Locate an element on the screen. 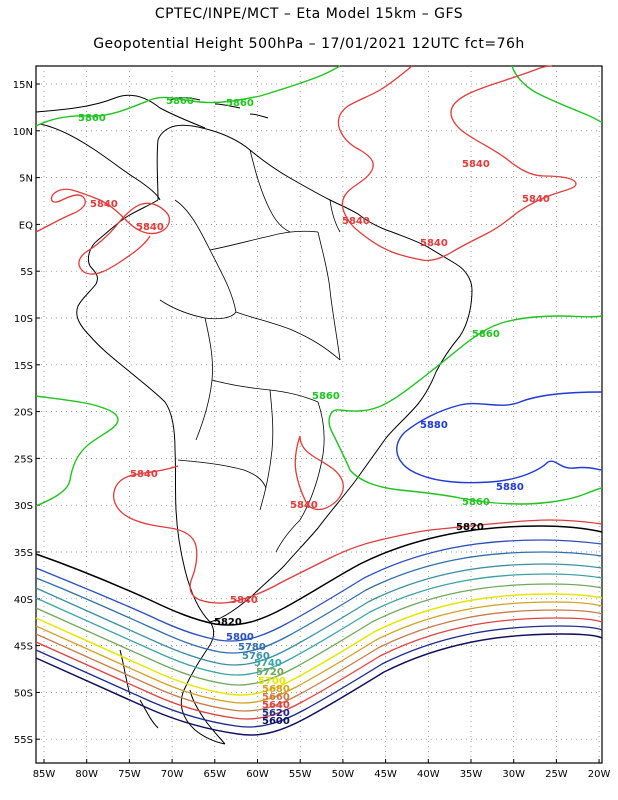 The height and width of the screenshot is (800, 618). label-5840-f: 5840 is located at coordinates (434, 243).